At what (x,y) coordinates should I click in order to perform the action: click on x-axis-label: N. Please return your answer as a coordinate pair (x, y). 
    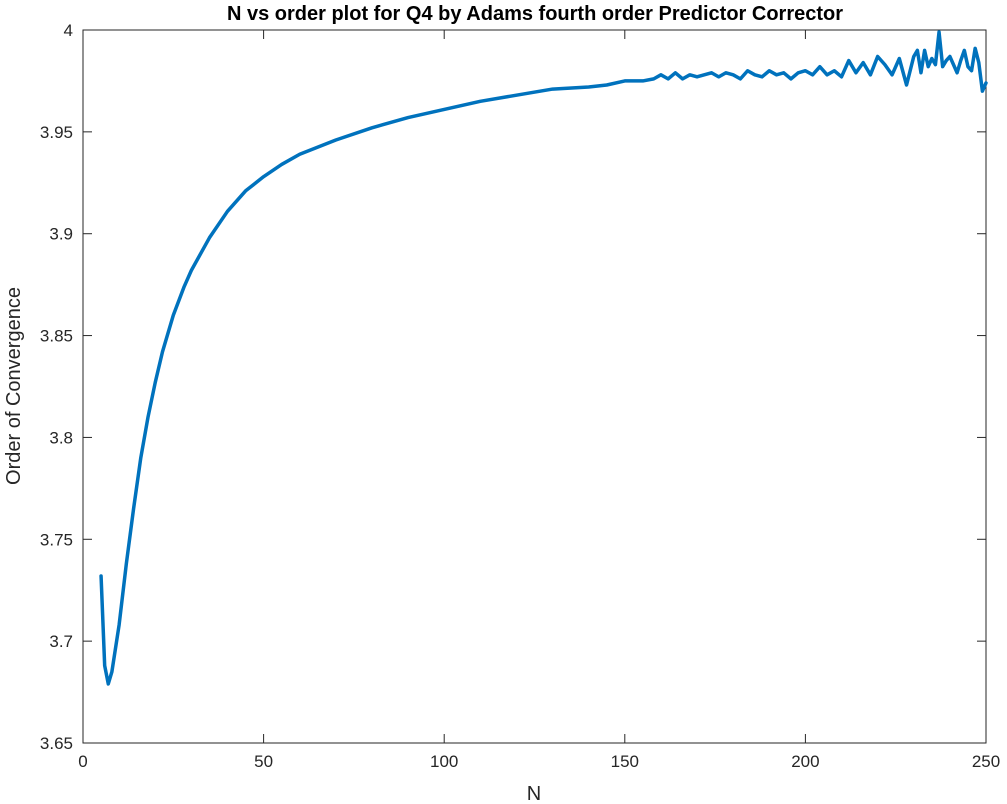
    Looking at the image, I should click on (534, 793).